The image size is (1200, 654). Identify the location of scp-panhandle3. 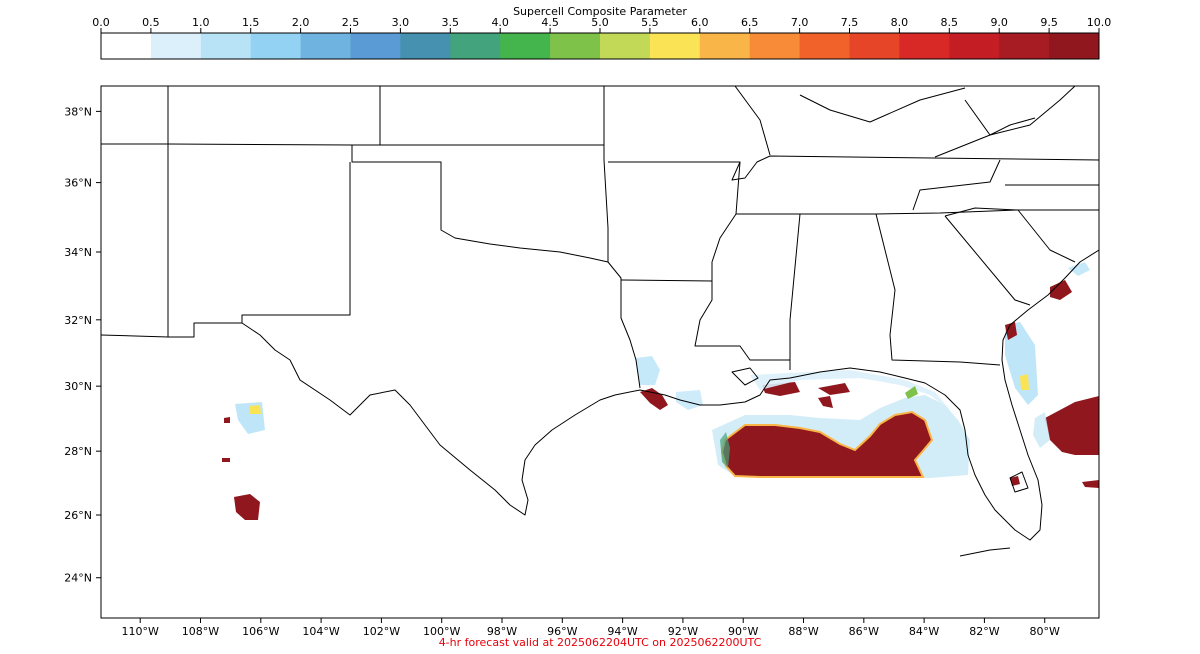
(825, 402).